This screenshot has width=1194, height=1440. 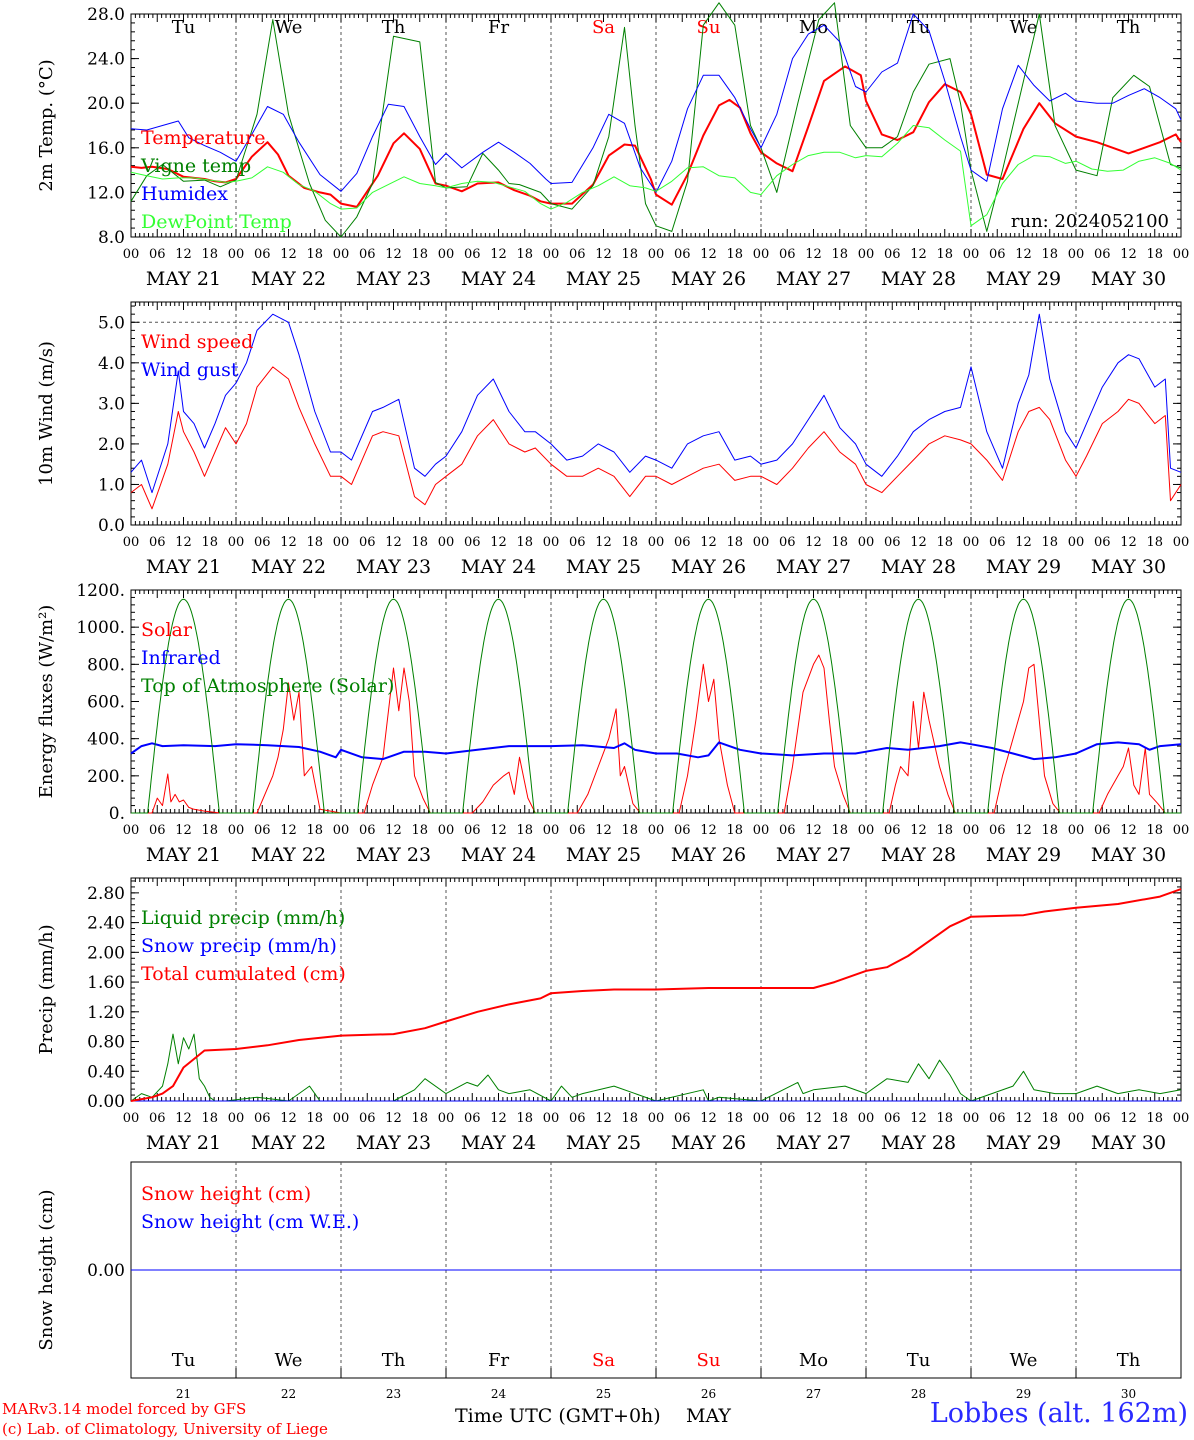 What do you see at coordinates (106, 1013) in the screenshot?
I see `y-tick-label: 1.20` at bounding box center [106, 1013].